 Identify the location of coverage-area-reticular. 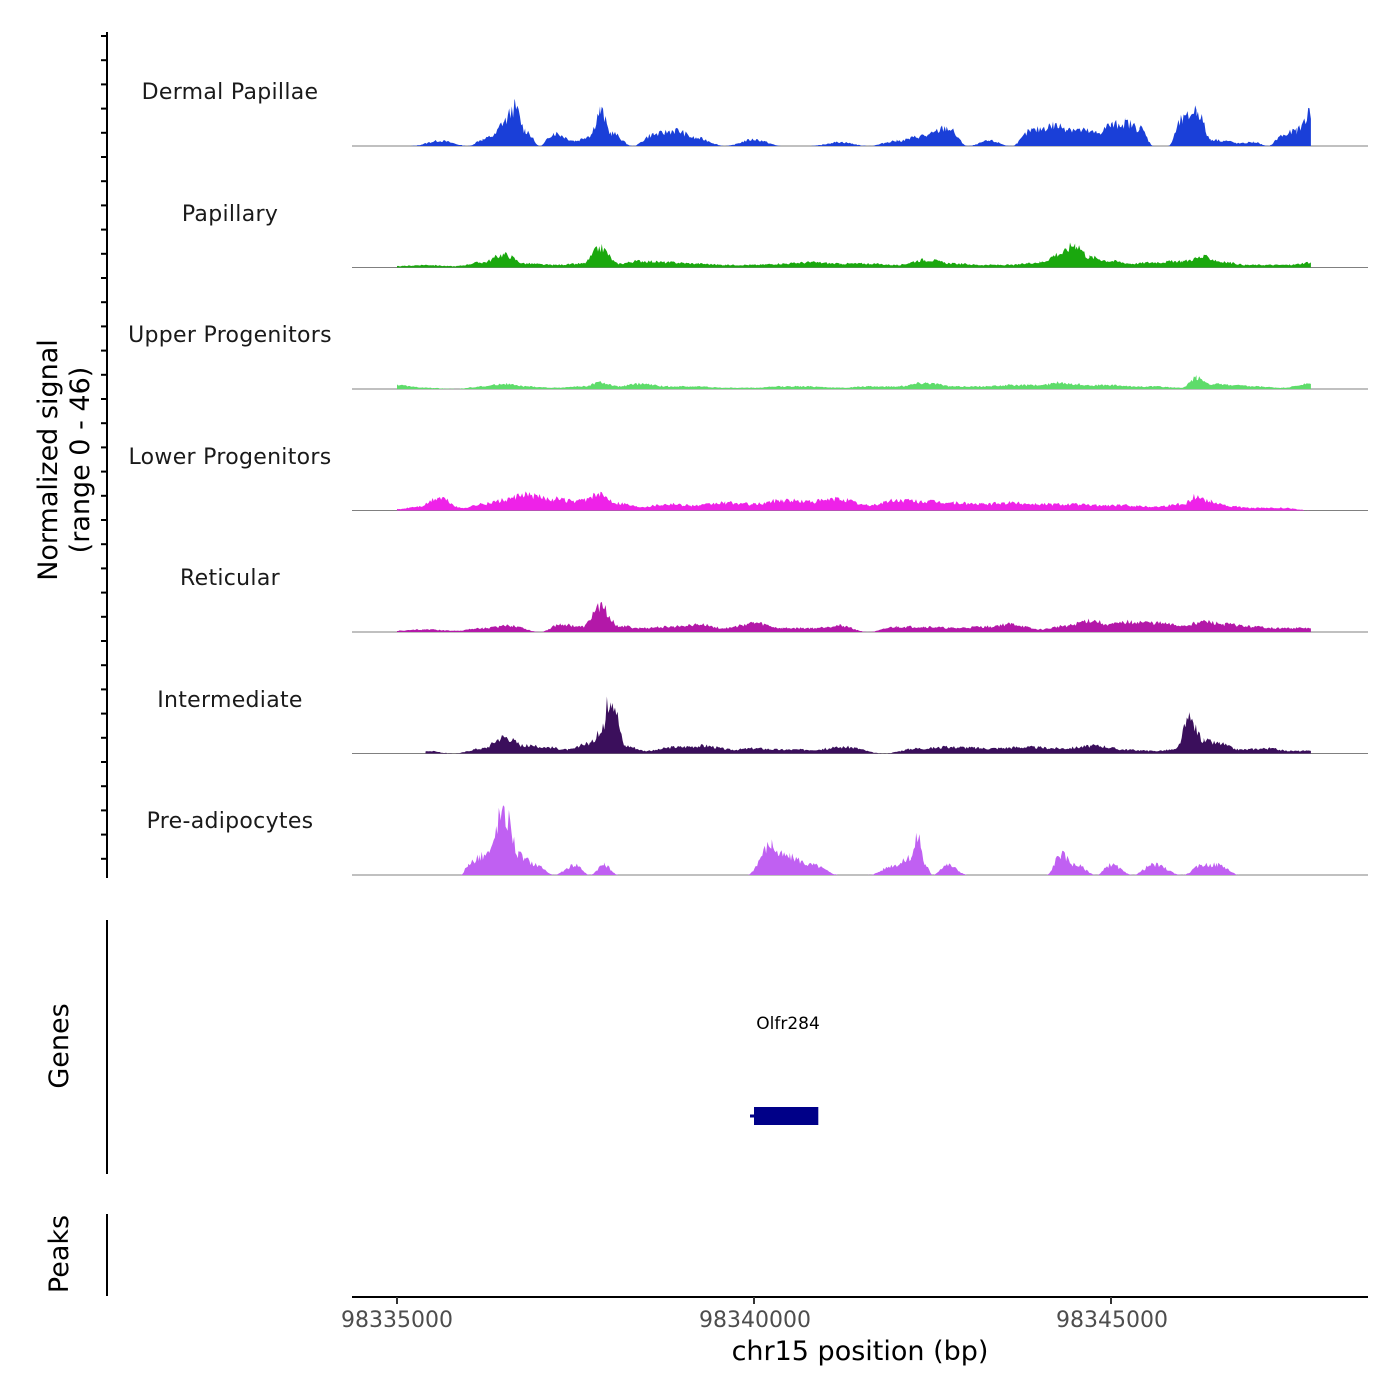
(854, 616).